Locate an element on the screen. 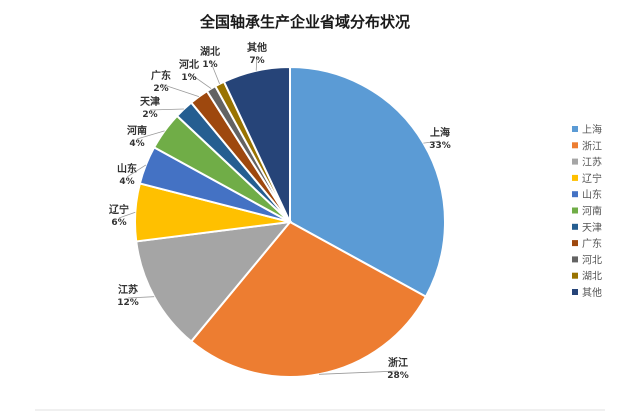 The width and height of the screenshot is (640, 412). legend-label-0: 上海 is located at coordinates (592, 129).